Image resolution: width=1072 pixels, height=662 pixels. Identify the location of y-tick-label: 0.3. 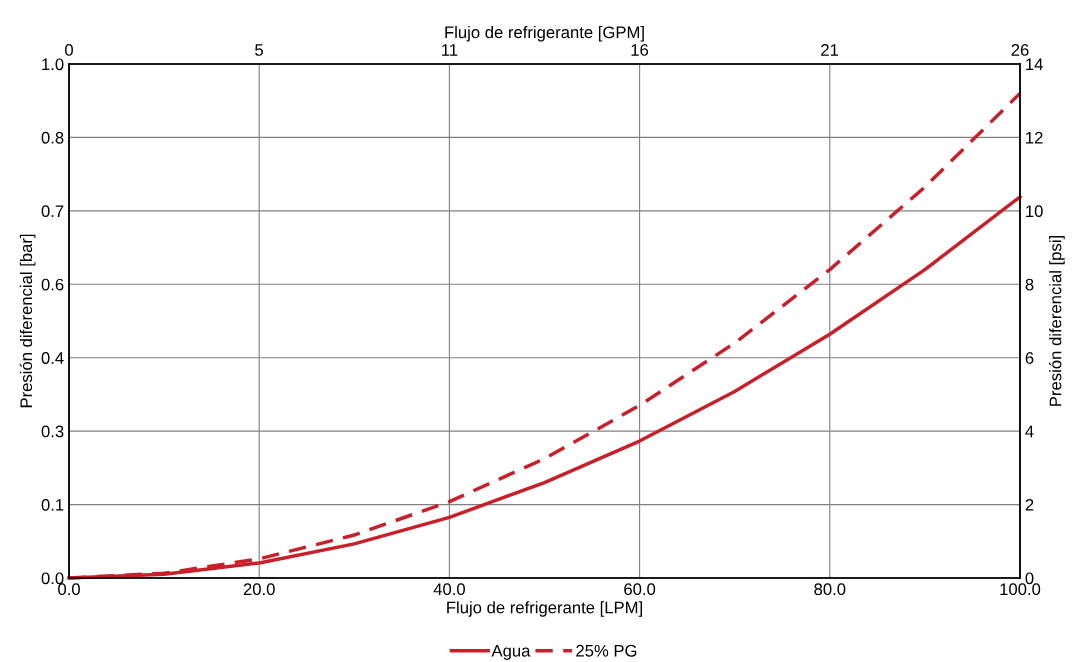
(52, 431).